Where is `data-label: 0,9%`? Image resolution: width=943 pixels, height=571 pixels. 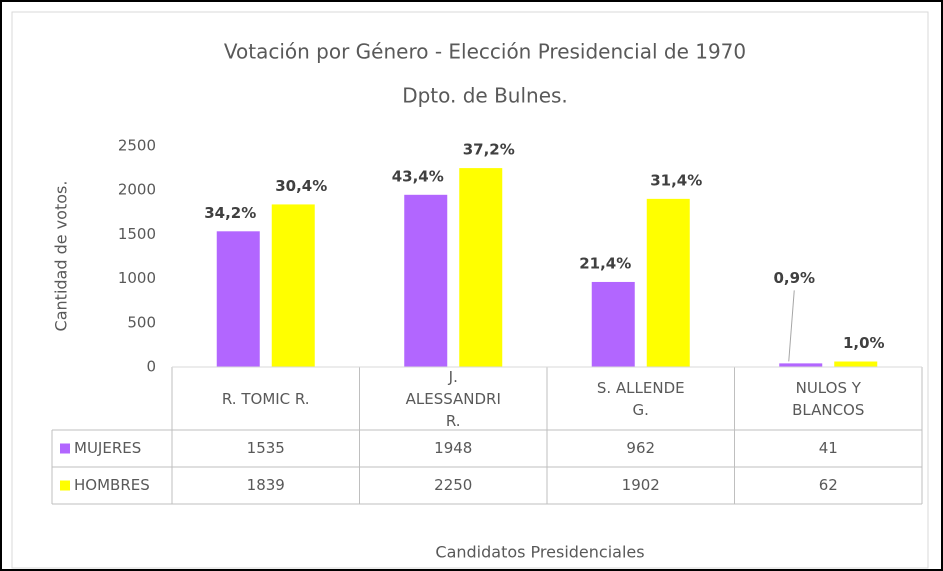 data-label: 0,9% is located at coordinates (794, 278).